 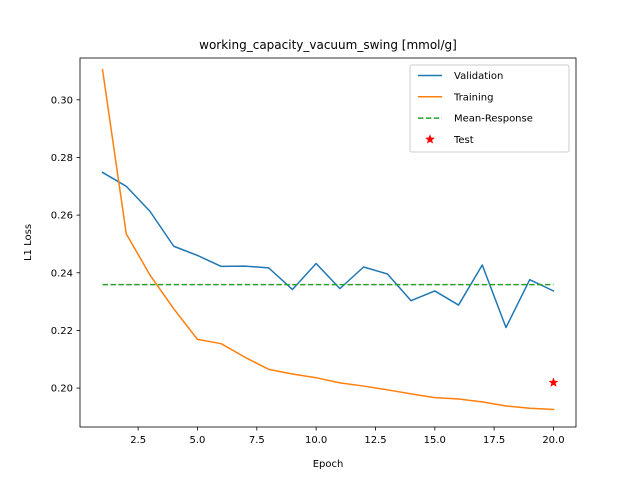 What do you see at coordinates (553, 382) in the screenshot?
I see `data-point-test` at bounding box center [553, 382].